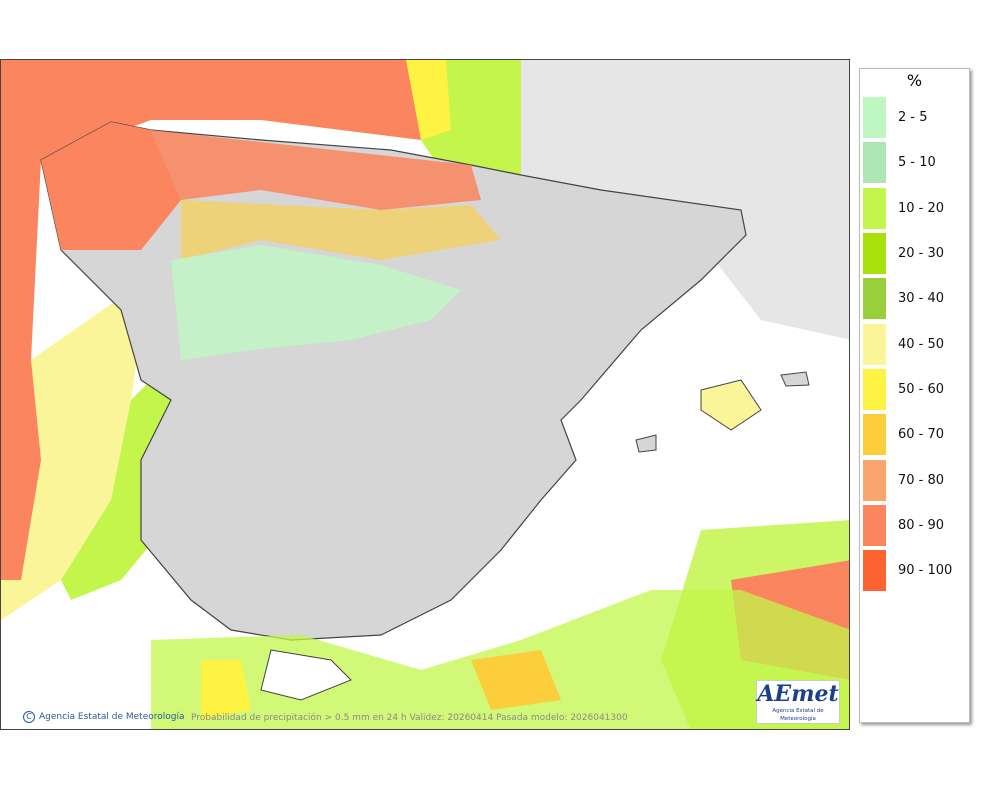 This screenshot has width=1000, height=790. I want to click on cantabrian-high-probability-area, so click(316, 170).